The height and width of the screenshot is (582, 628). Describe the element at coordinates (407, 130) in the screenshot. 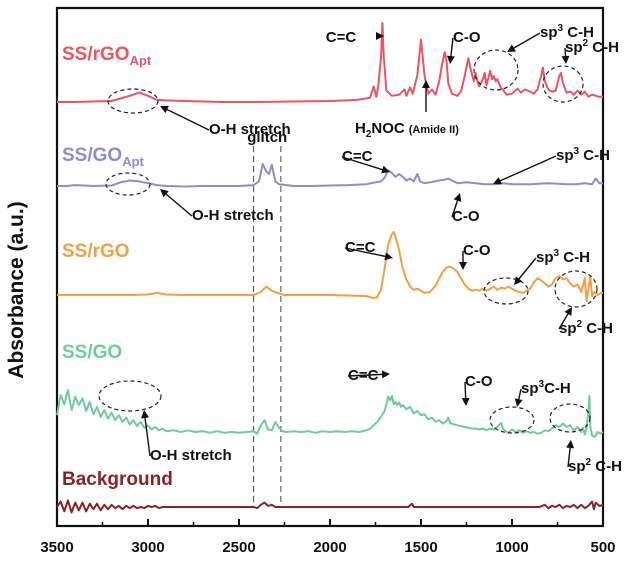

I see `peak-annotation: H2NOC (Amide II)` at that location.